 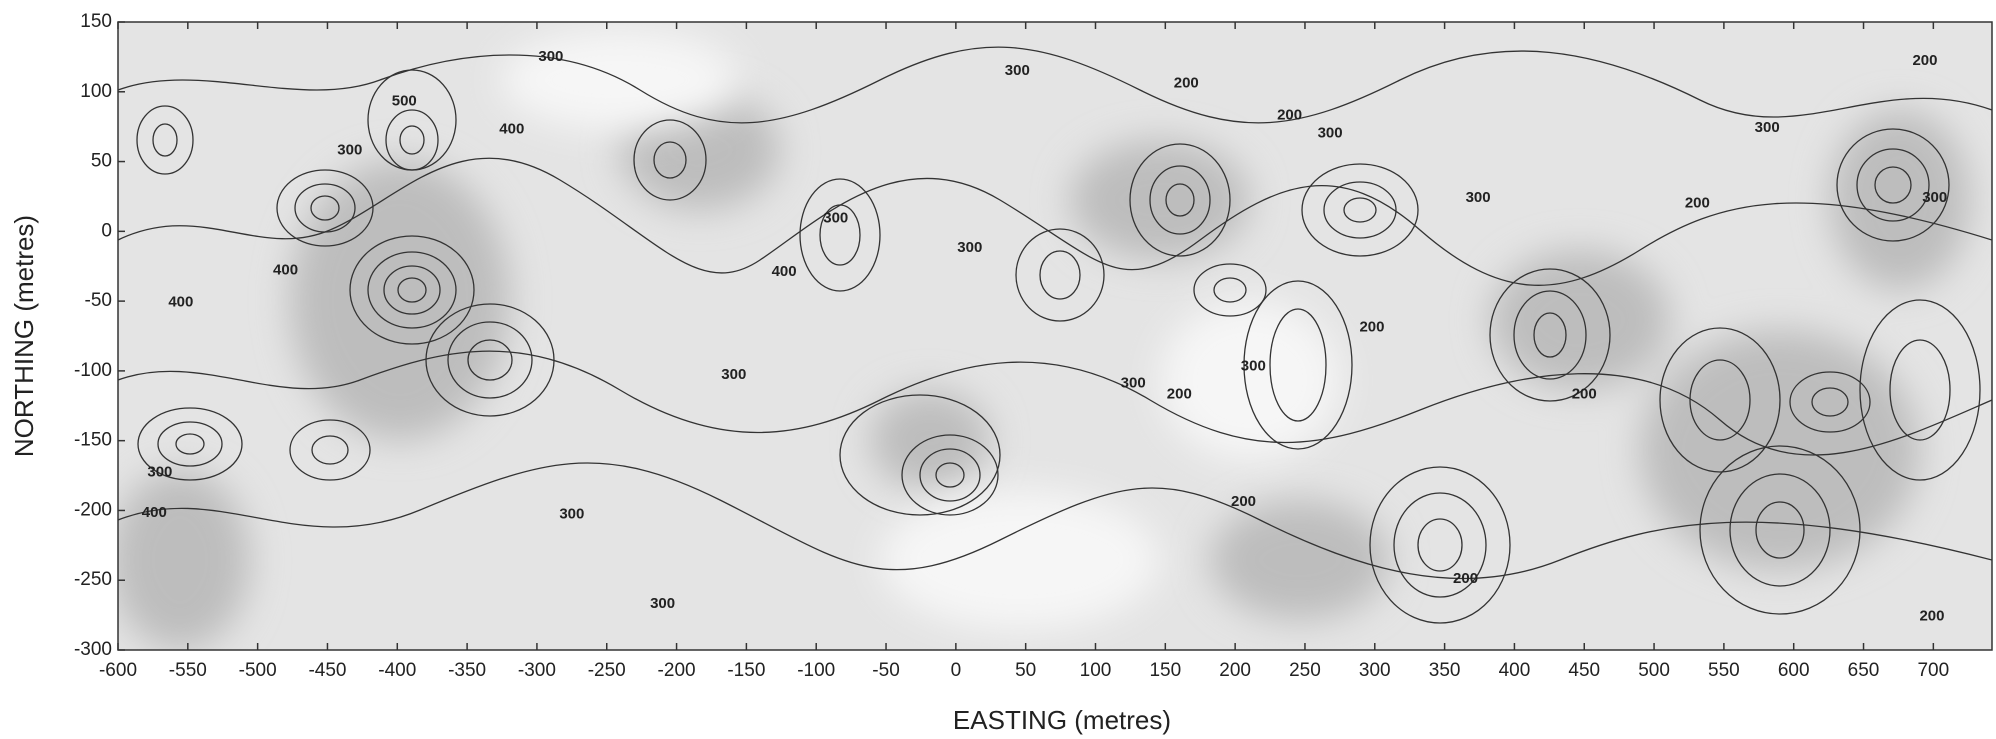 I want to click on y-tick-label: -250, so click(x=93, y=579).